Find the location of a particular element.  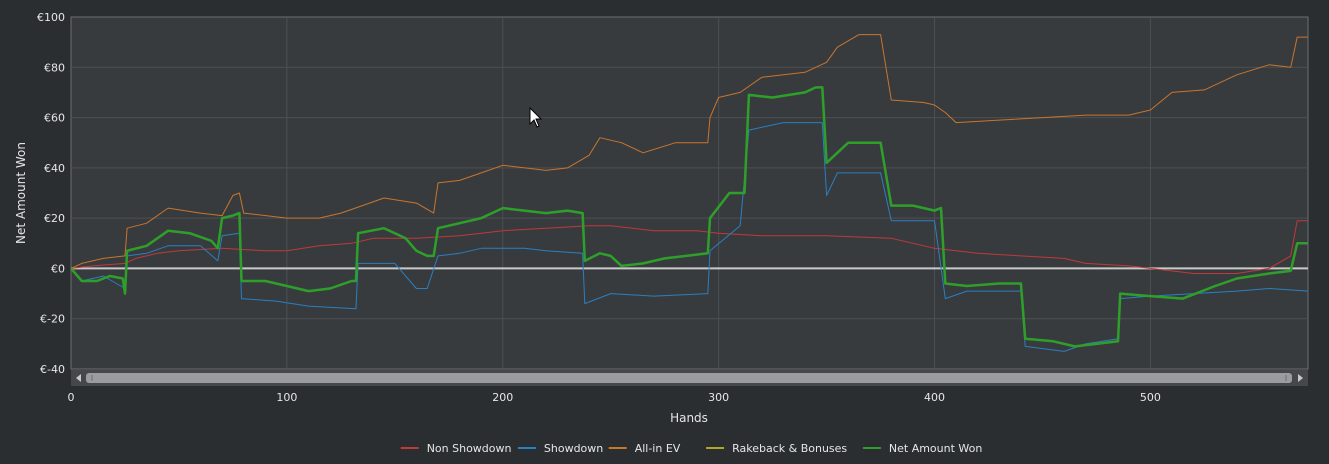

legend-item-rakeback-bonuses: Rakeback & Bonuses is located at coordinates (776, 448).